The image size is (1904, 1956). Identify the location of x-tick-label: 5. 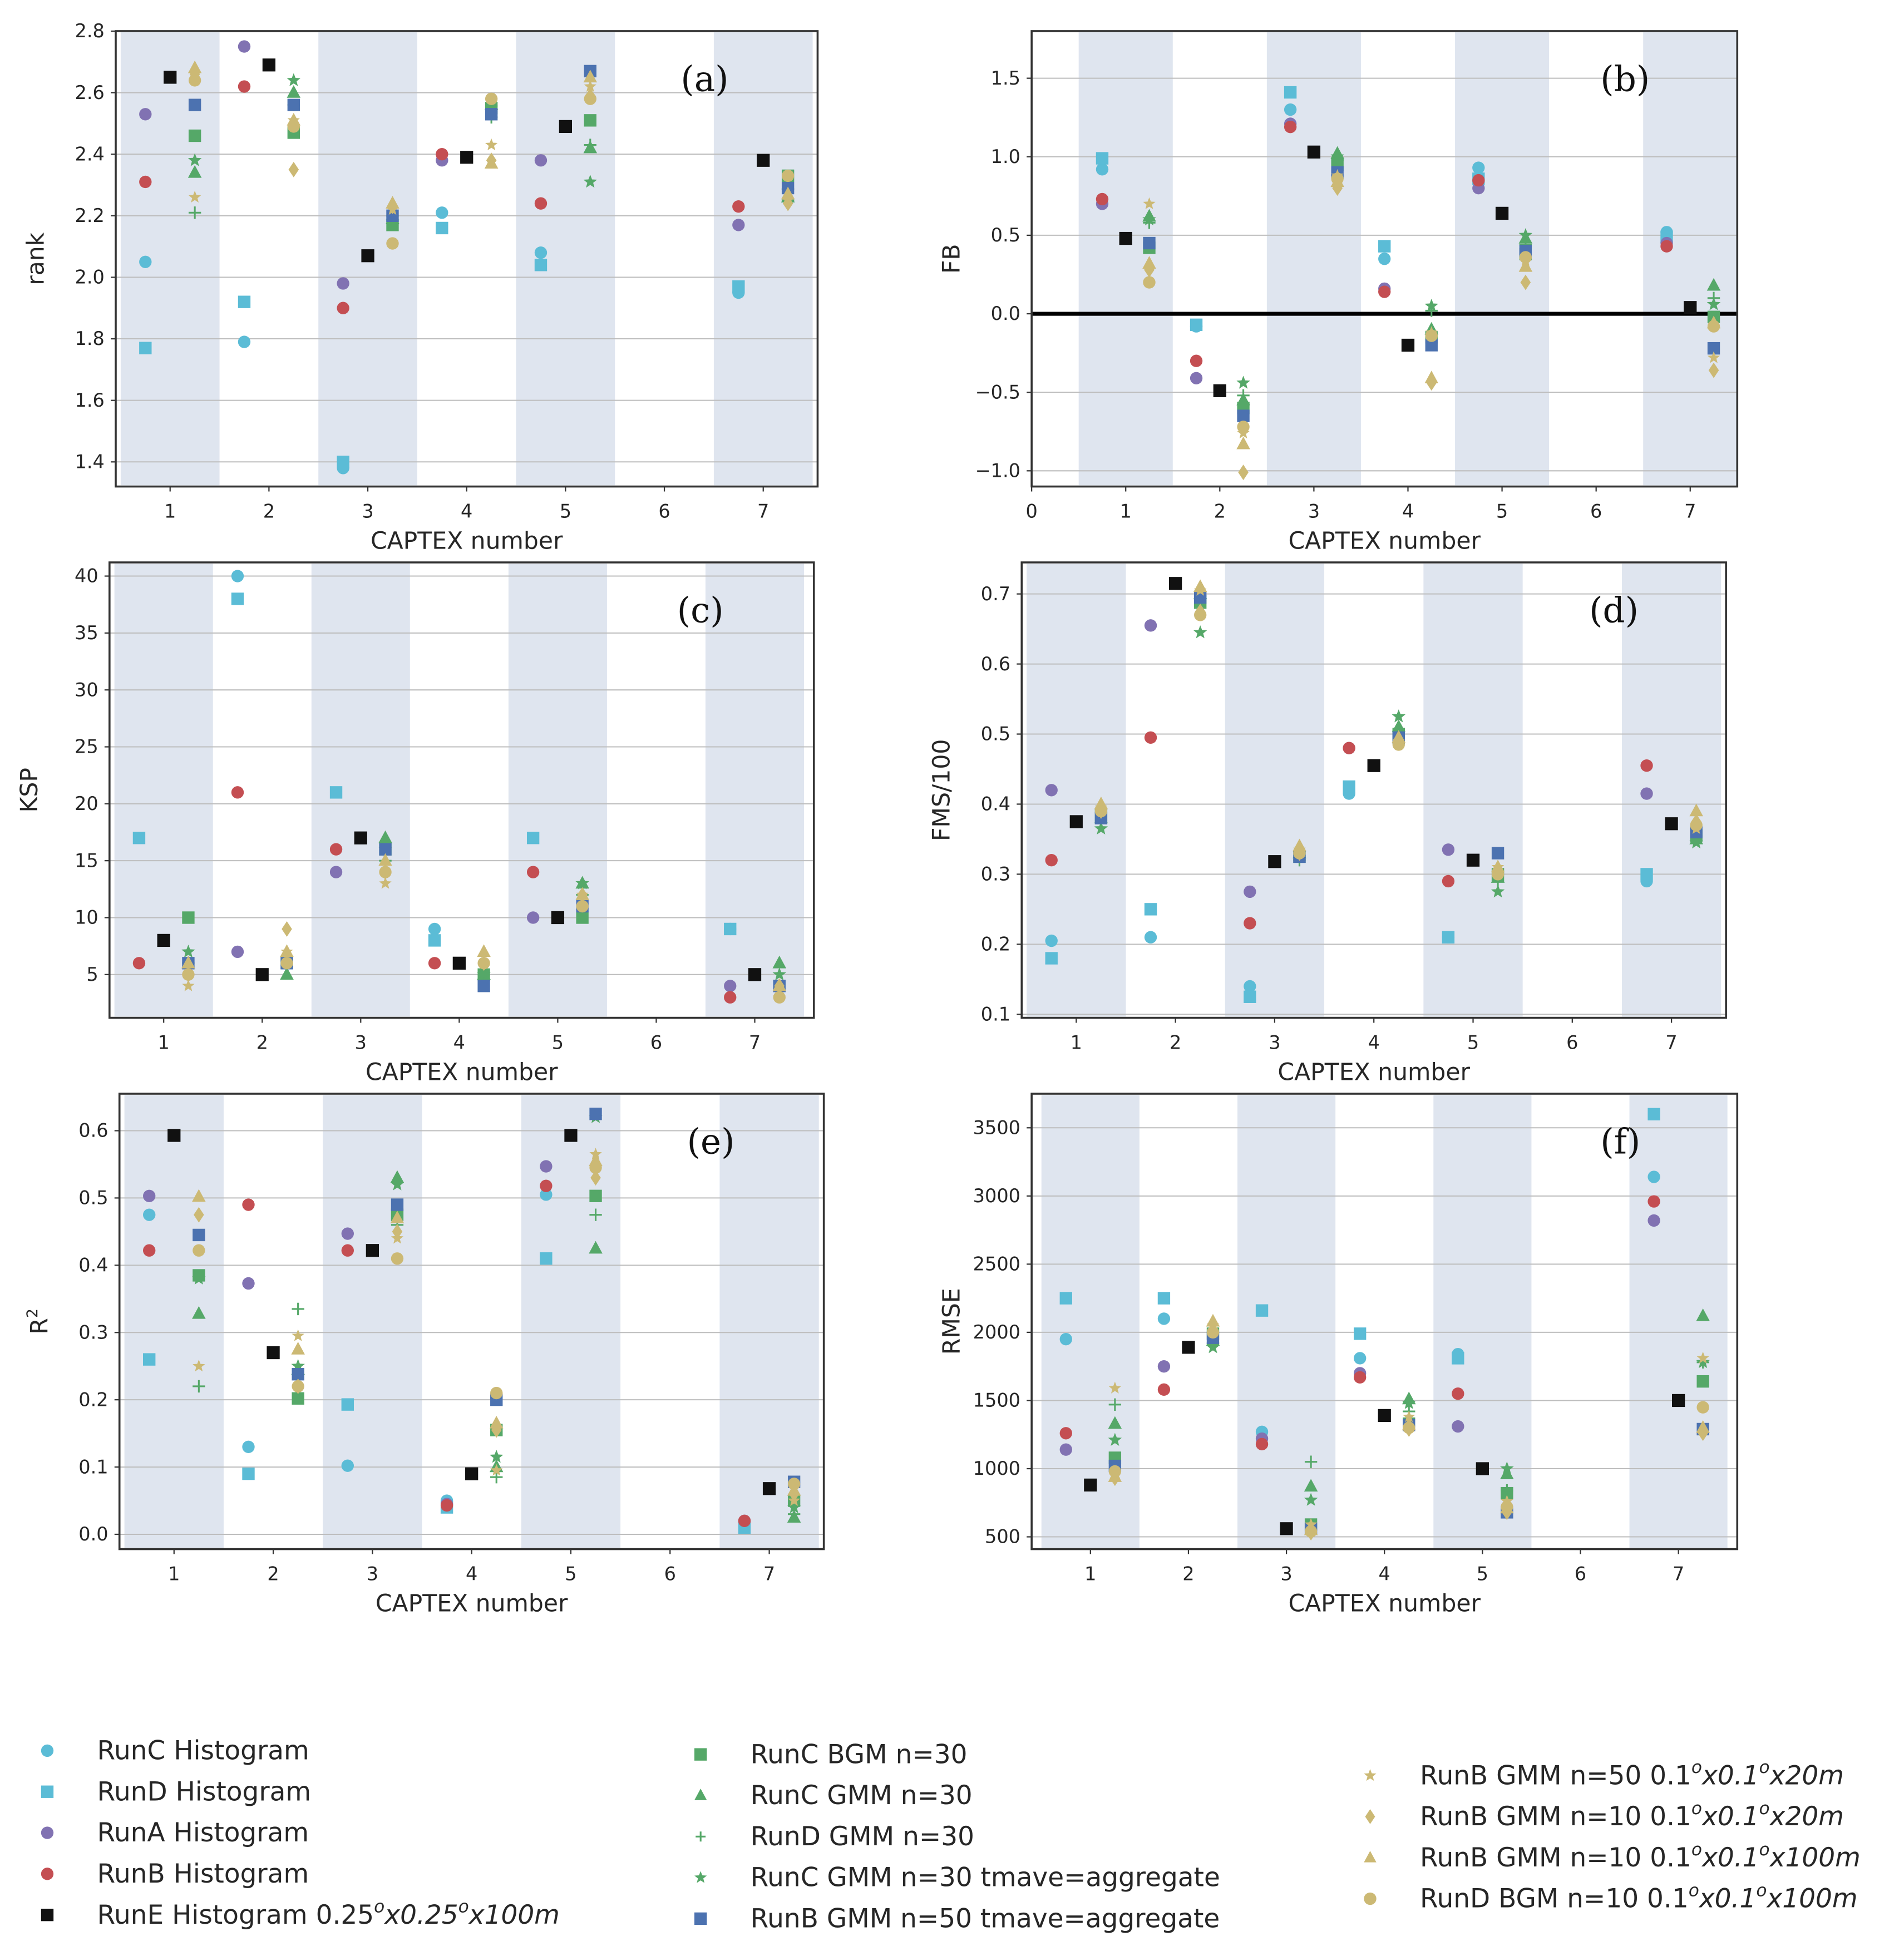
(558, 1042).